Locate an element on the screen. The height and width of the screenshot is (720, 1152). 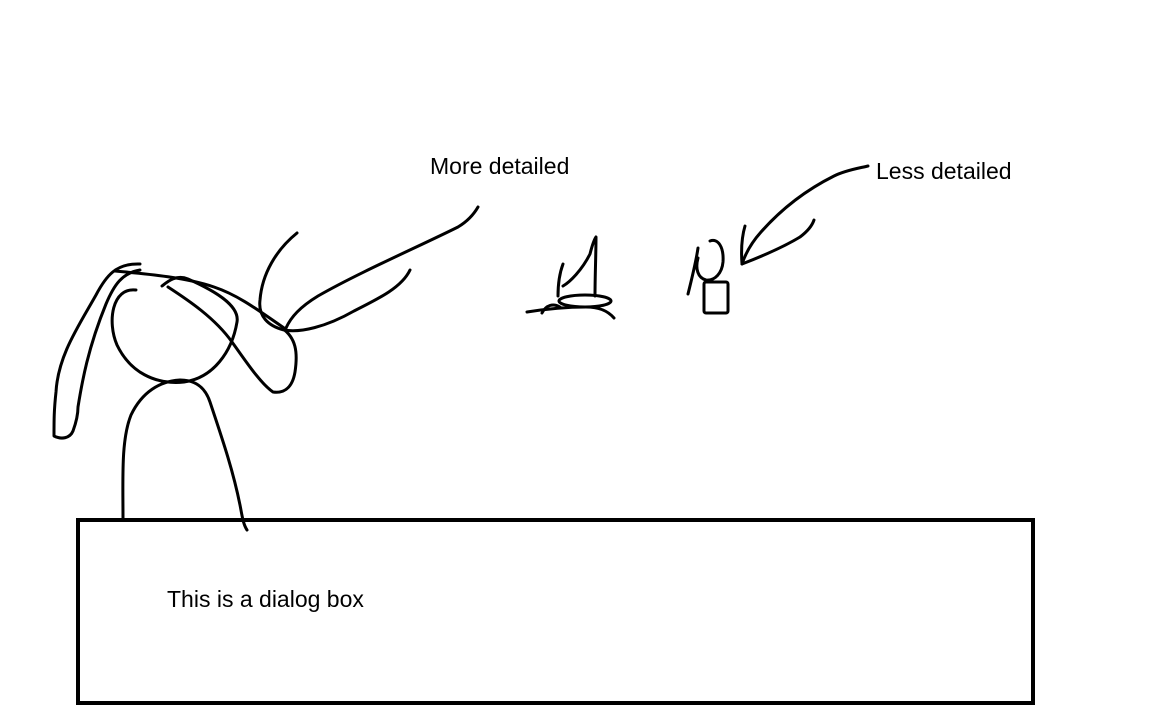
sailboat-hull is located at coordinates (585, 301).